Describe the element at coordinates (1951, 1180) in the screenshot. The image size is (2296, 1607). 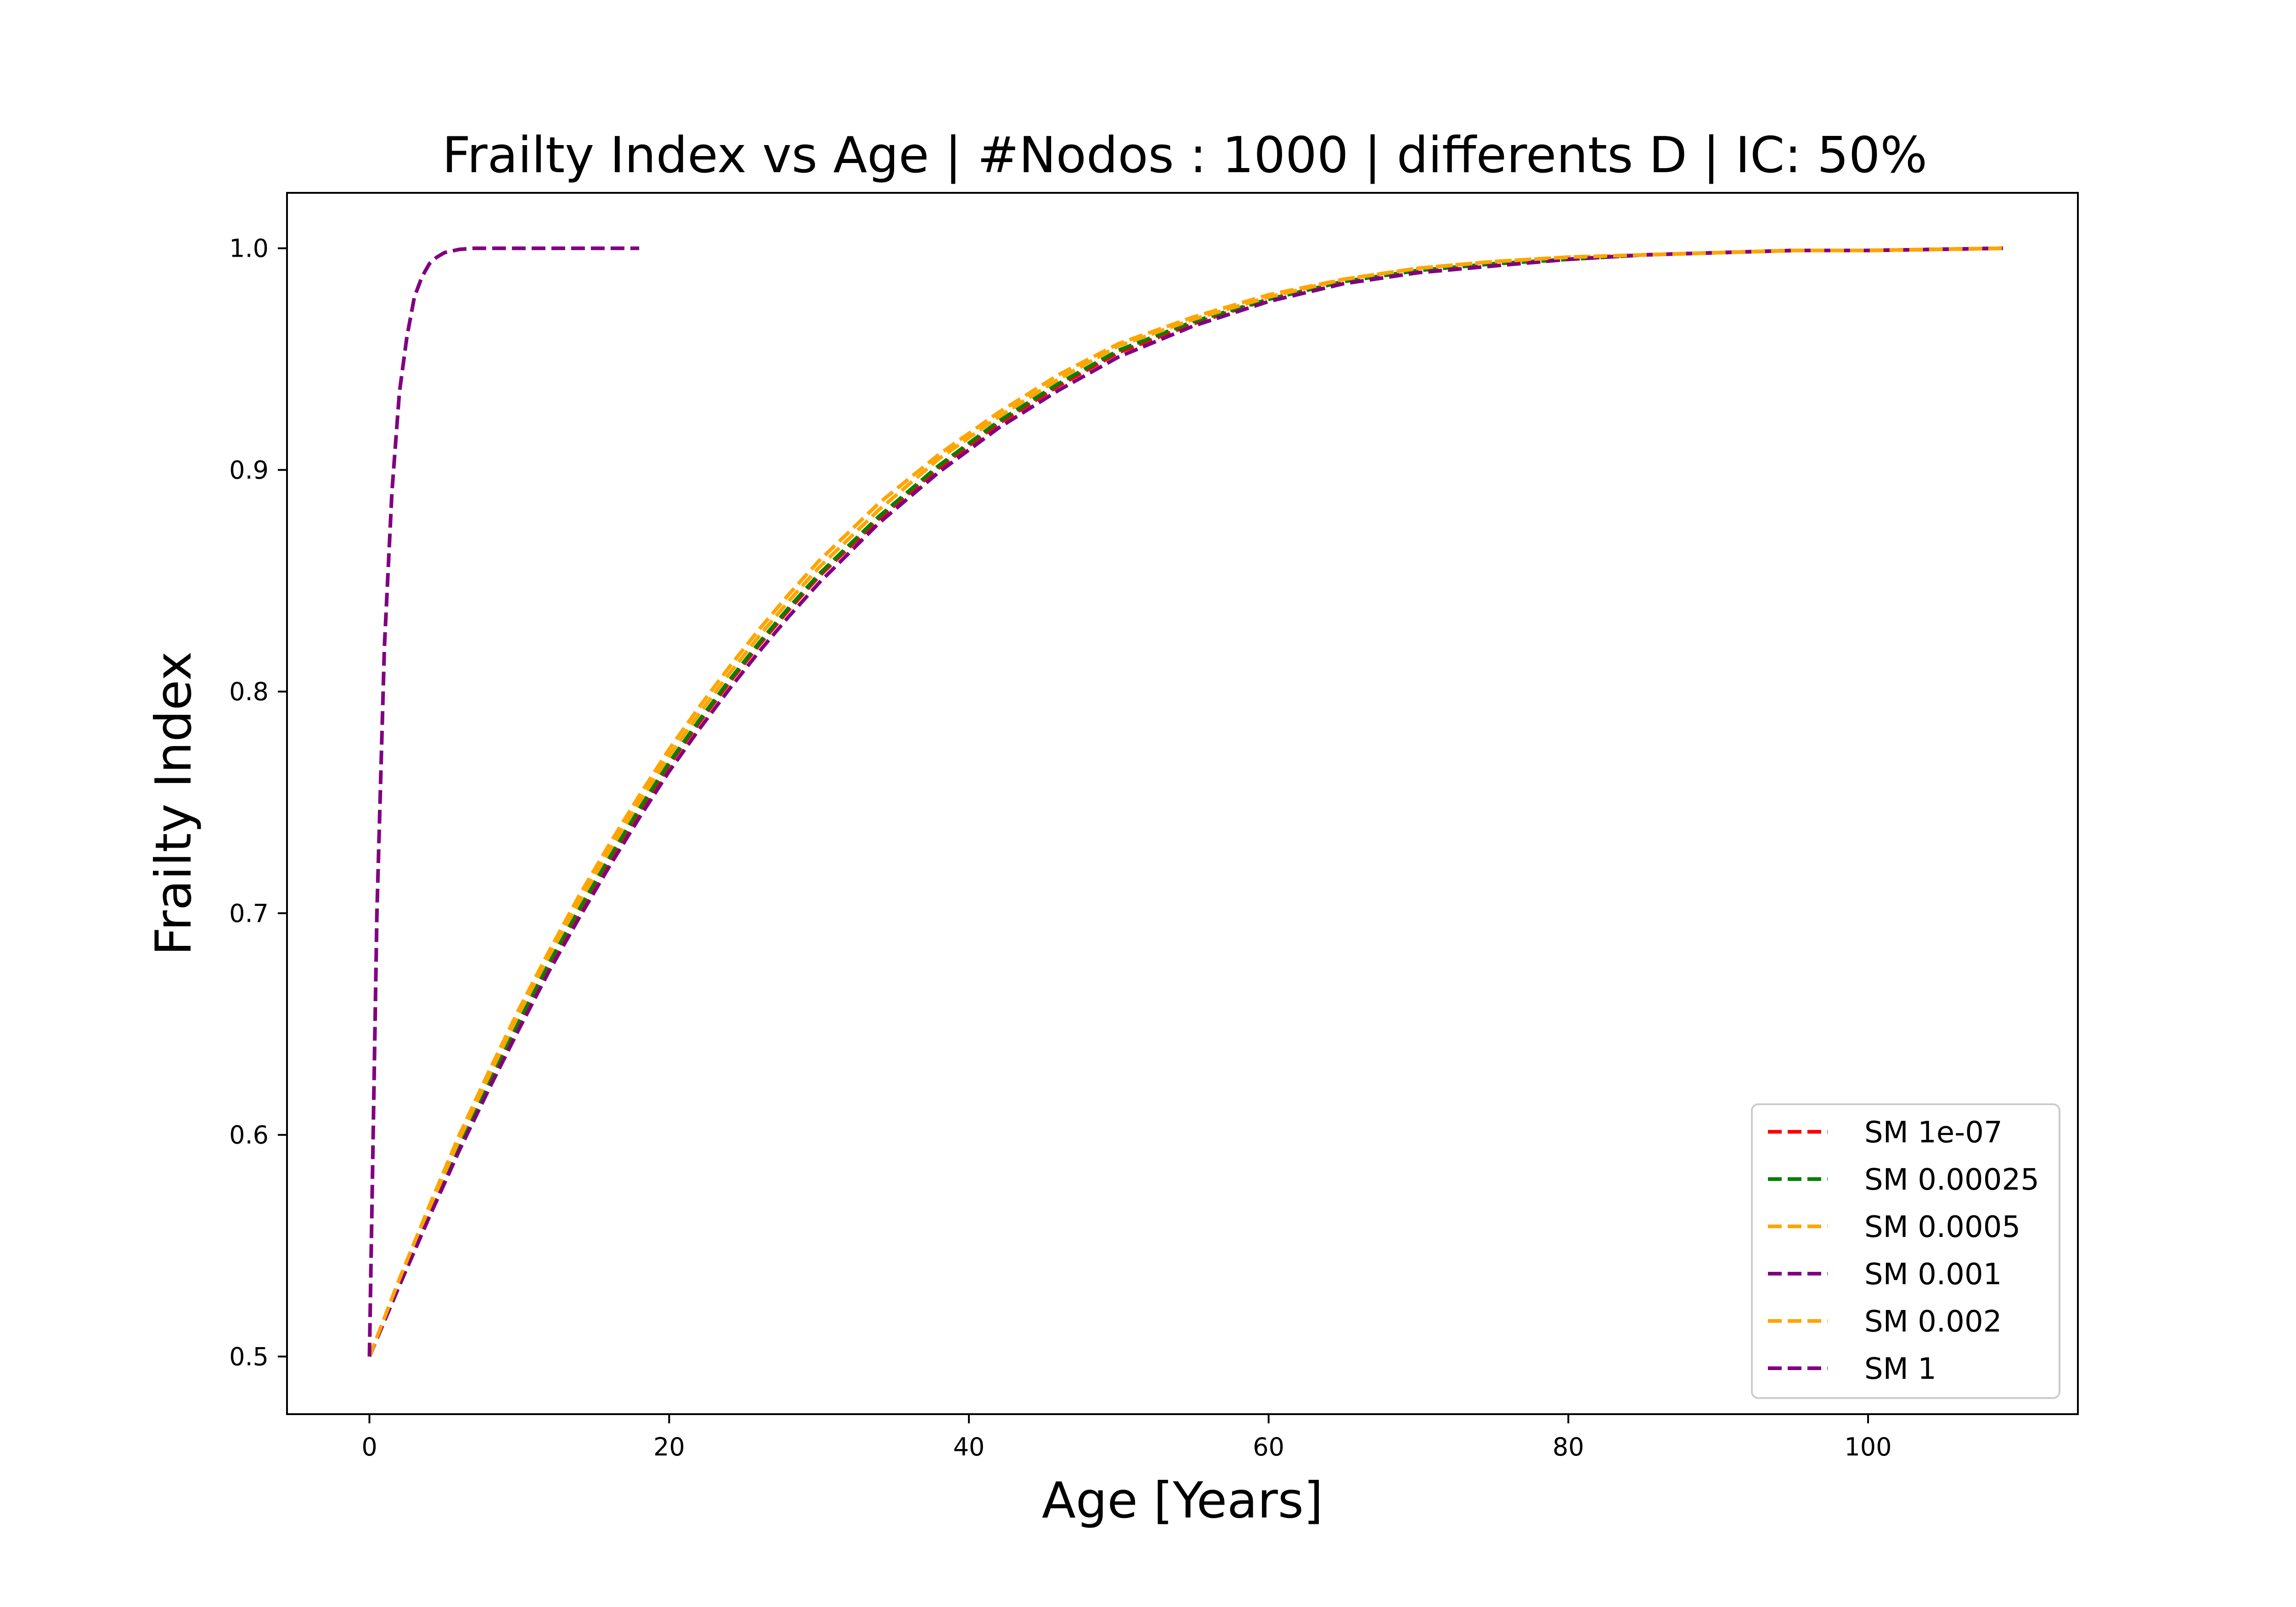
I see `legend-label-1: SM 0.00025` at that location.